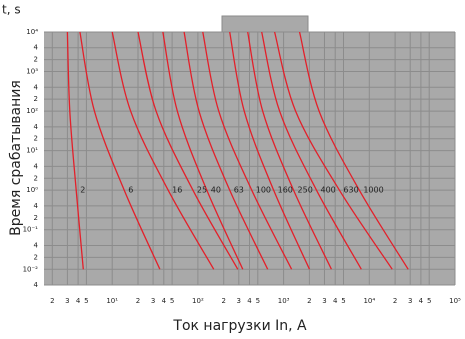 The image size is (465, 339). What do you see at coordinates (216, 190) in the screenshot?
I see `curve-label: 40` at bounding box center [216, 190].